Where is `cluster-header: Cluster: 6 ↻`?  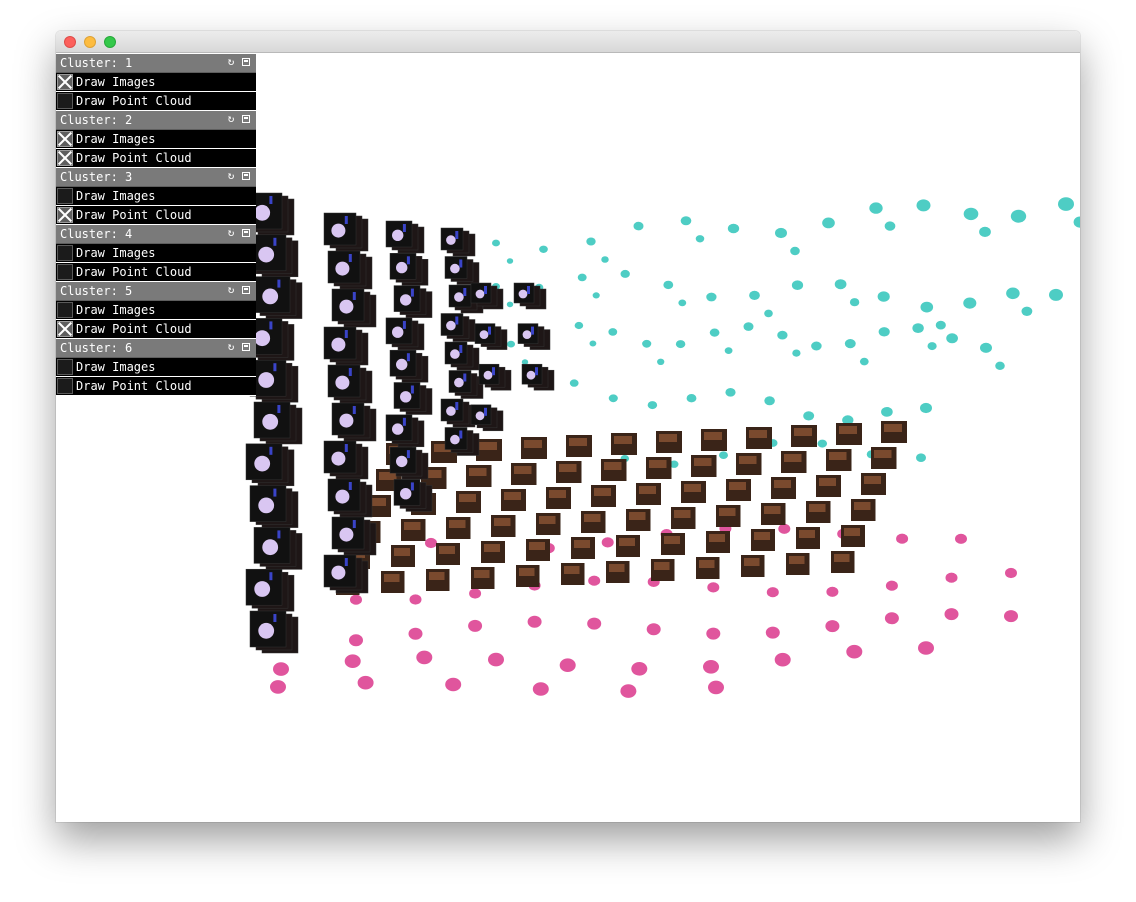 cluster-header: Cluster: 6 ↻ is located at coordinates (156, 348).